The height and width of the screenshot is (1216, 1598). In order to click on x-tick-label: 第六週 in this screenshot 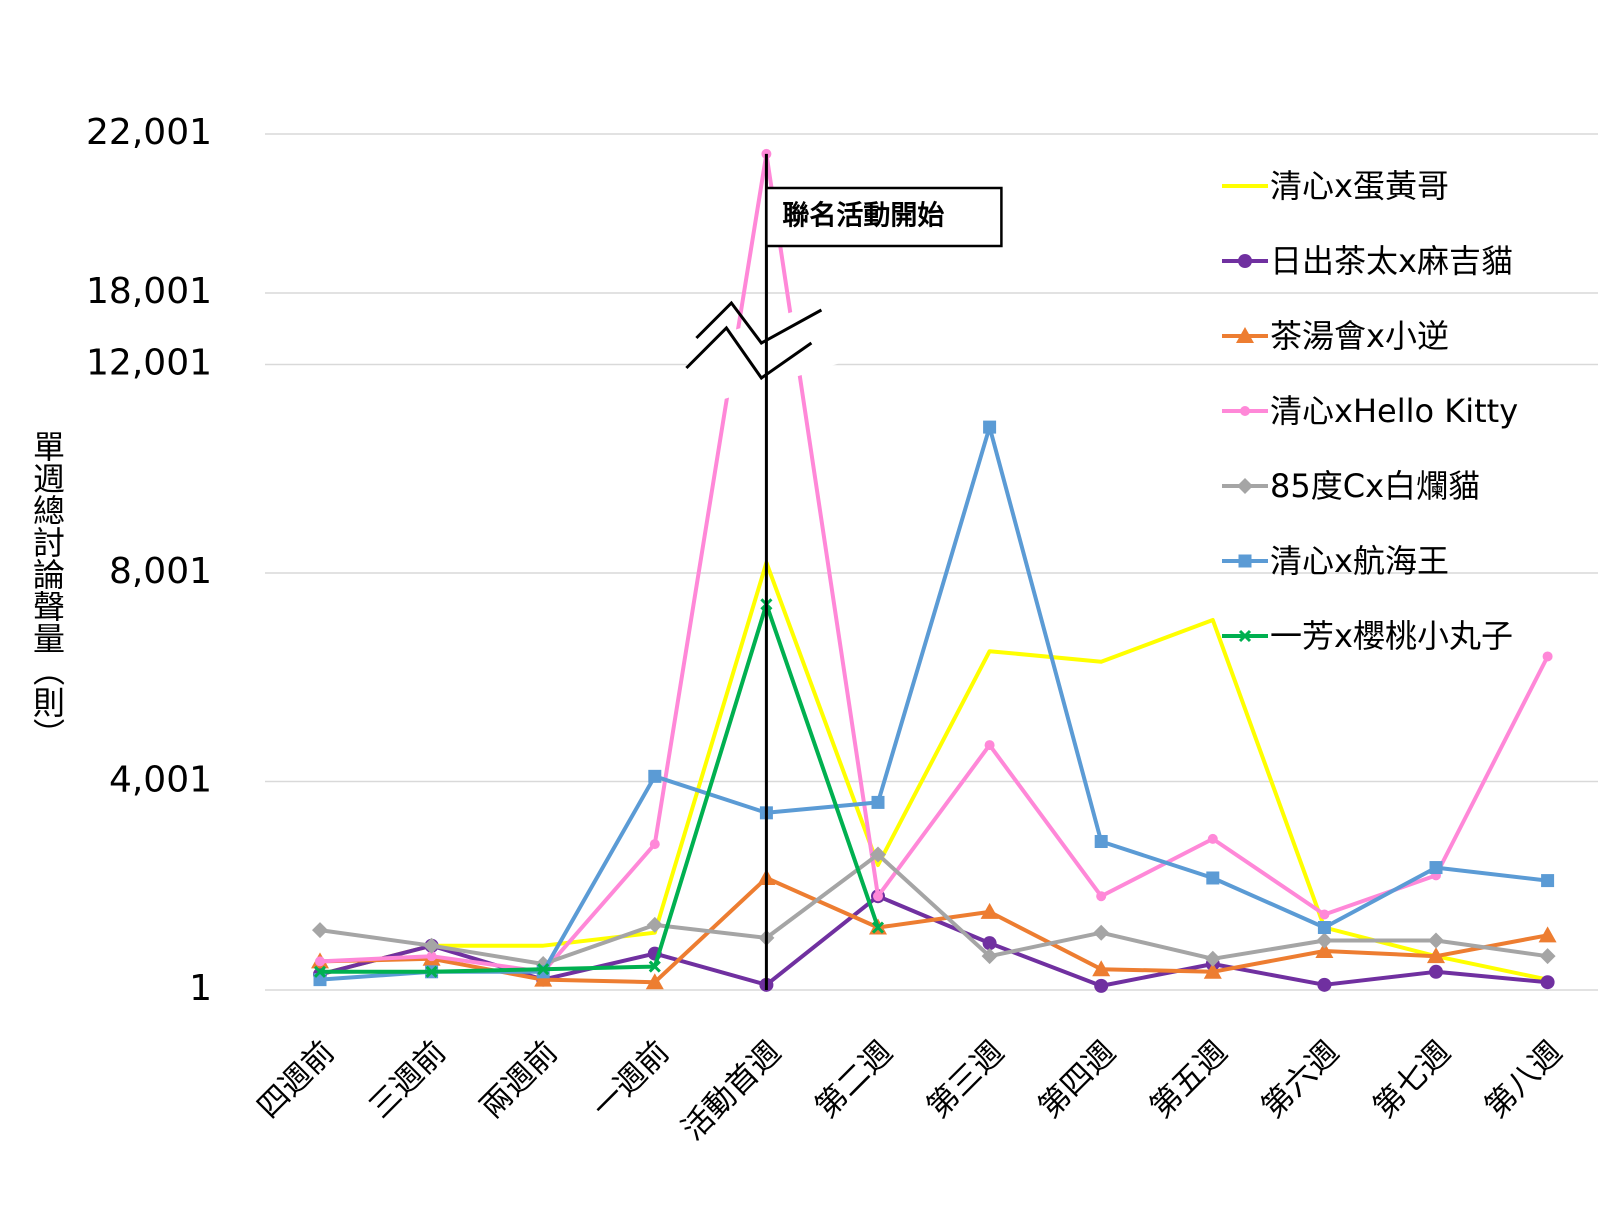, I will do `click(1300, 1079)`.